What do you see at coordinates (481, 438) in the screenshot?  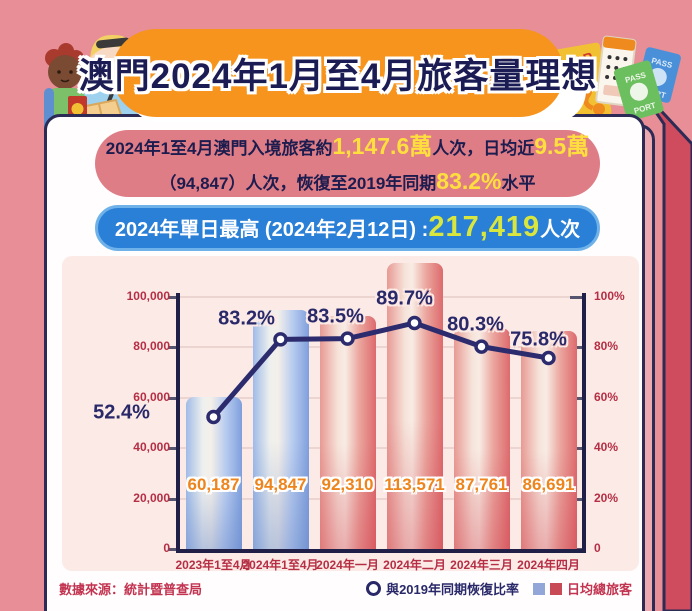 I see `bar-2024年三月` at bounding box center [481, 438].